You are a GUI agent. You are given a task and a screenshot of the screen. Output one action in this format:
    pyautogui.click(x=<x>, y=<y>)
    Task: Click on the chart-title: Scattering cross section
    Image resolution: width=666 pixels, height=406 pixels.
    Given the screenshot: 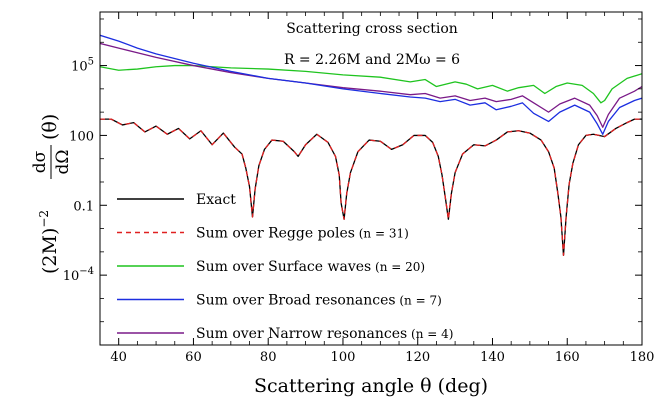 What is the action you would take?
    pyautogui.click(x=372, y=29)
    